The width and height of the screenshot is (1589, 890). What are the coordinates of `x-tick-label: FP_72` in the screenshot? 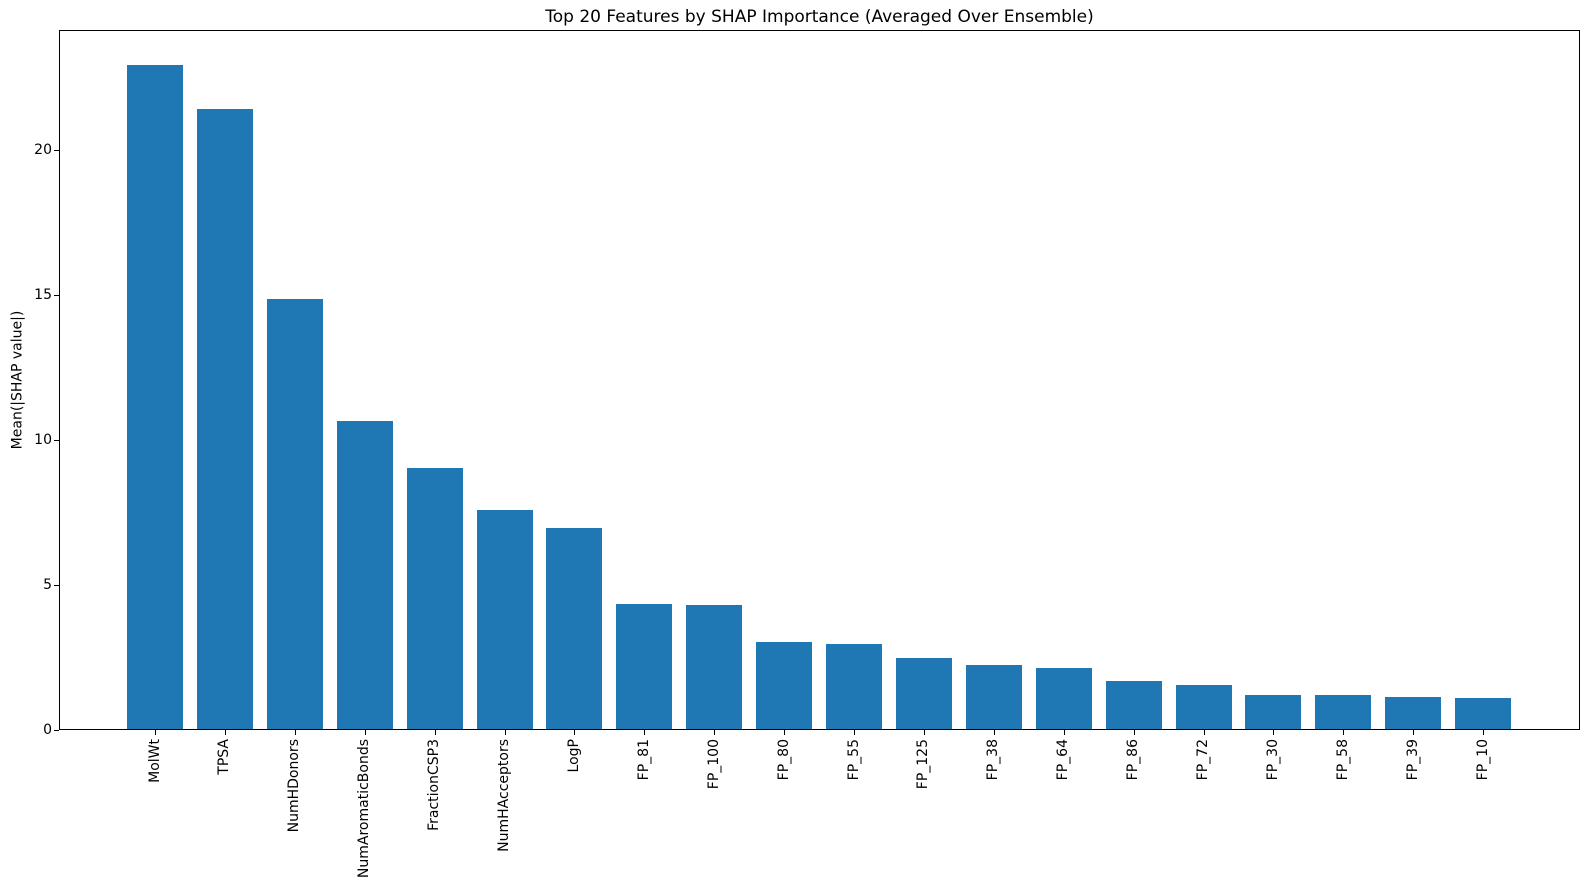 It's located at (1203, 760).